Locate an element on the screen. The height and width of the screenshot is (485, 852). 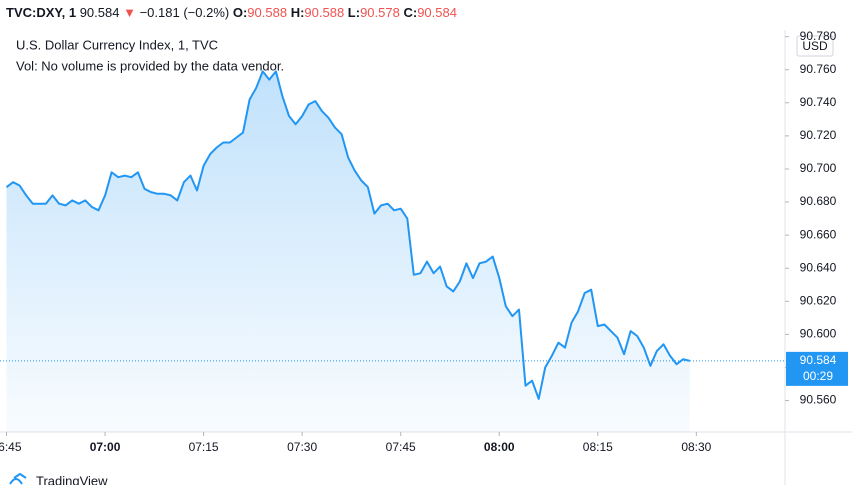
change: −0.181 (−0.2%) is located at coordinates (185, 12).